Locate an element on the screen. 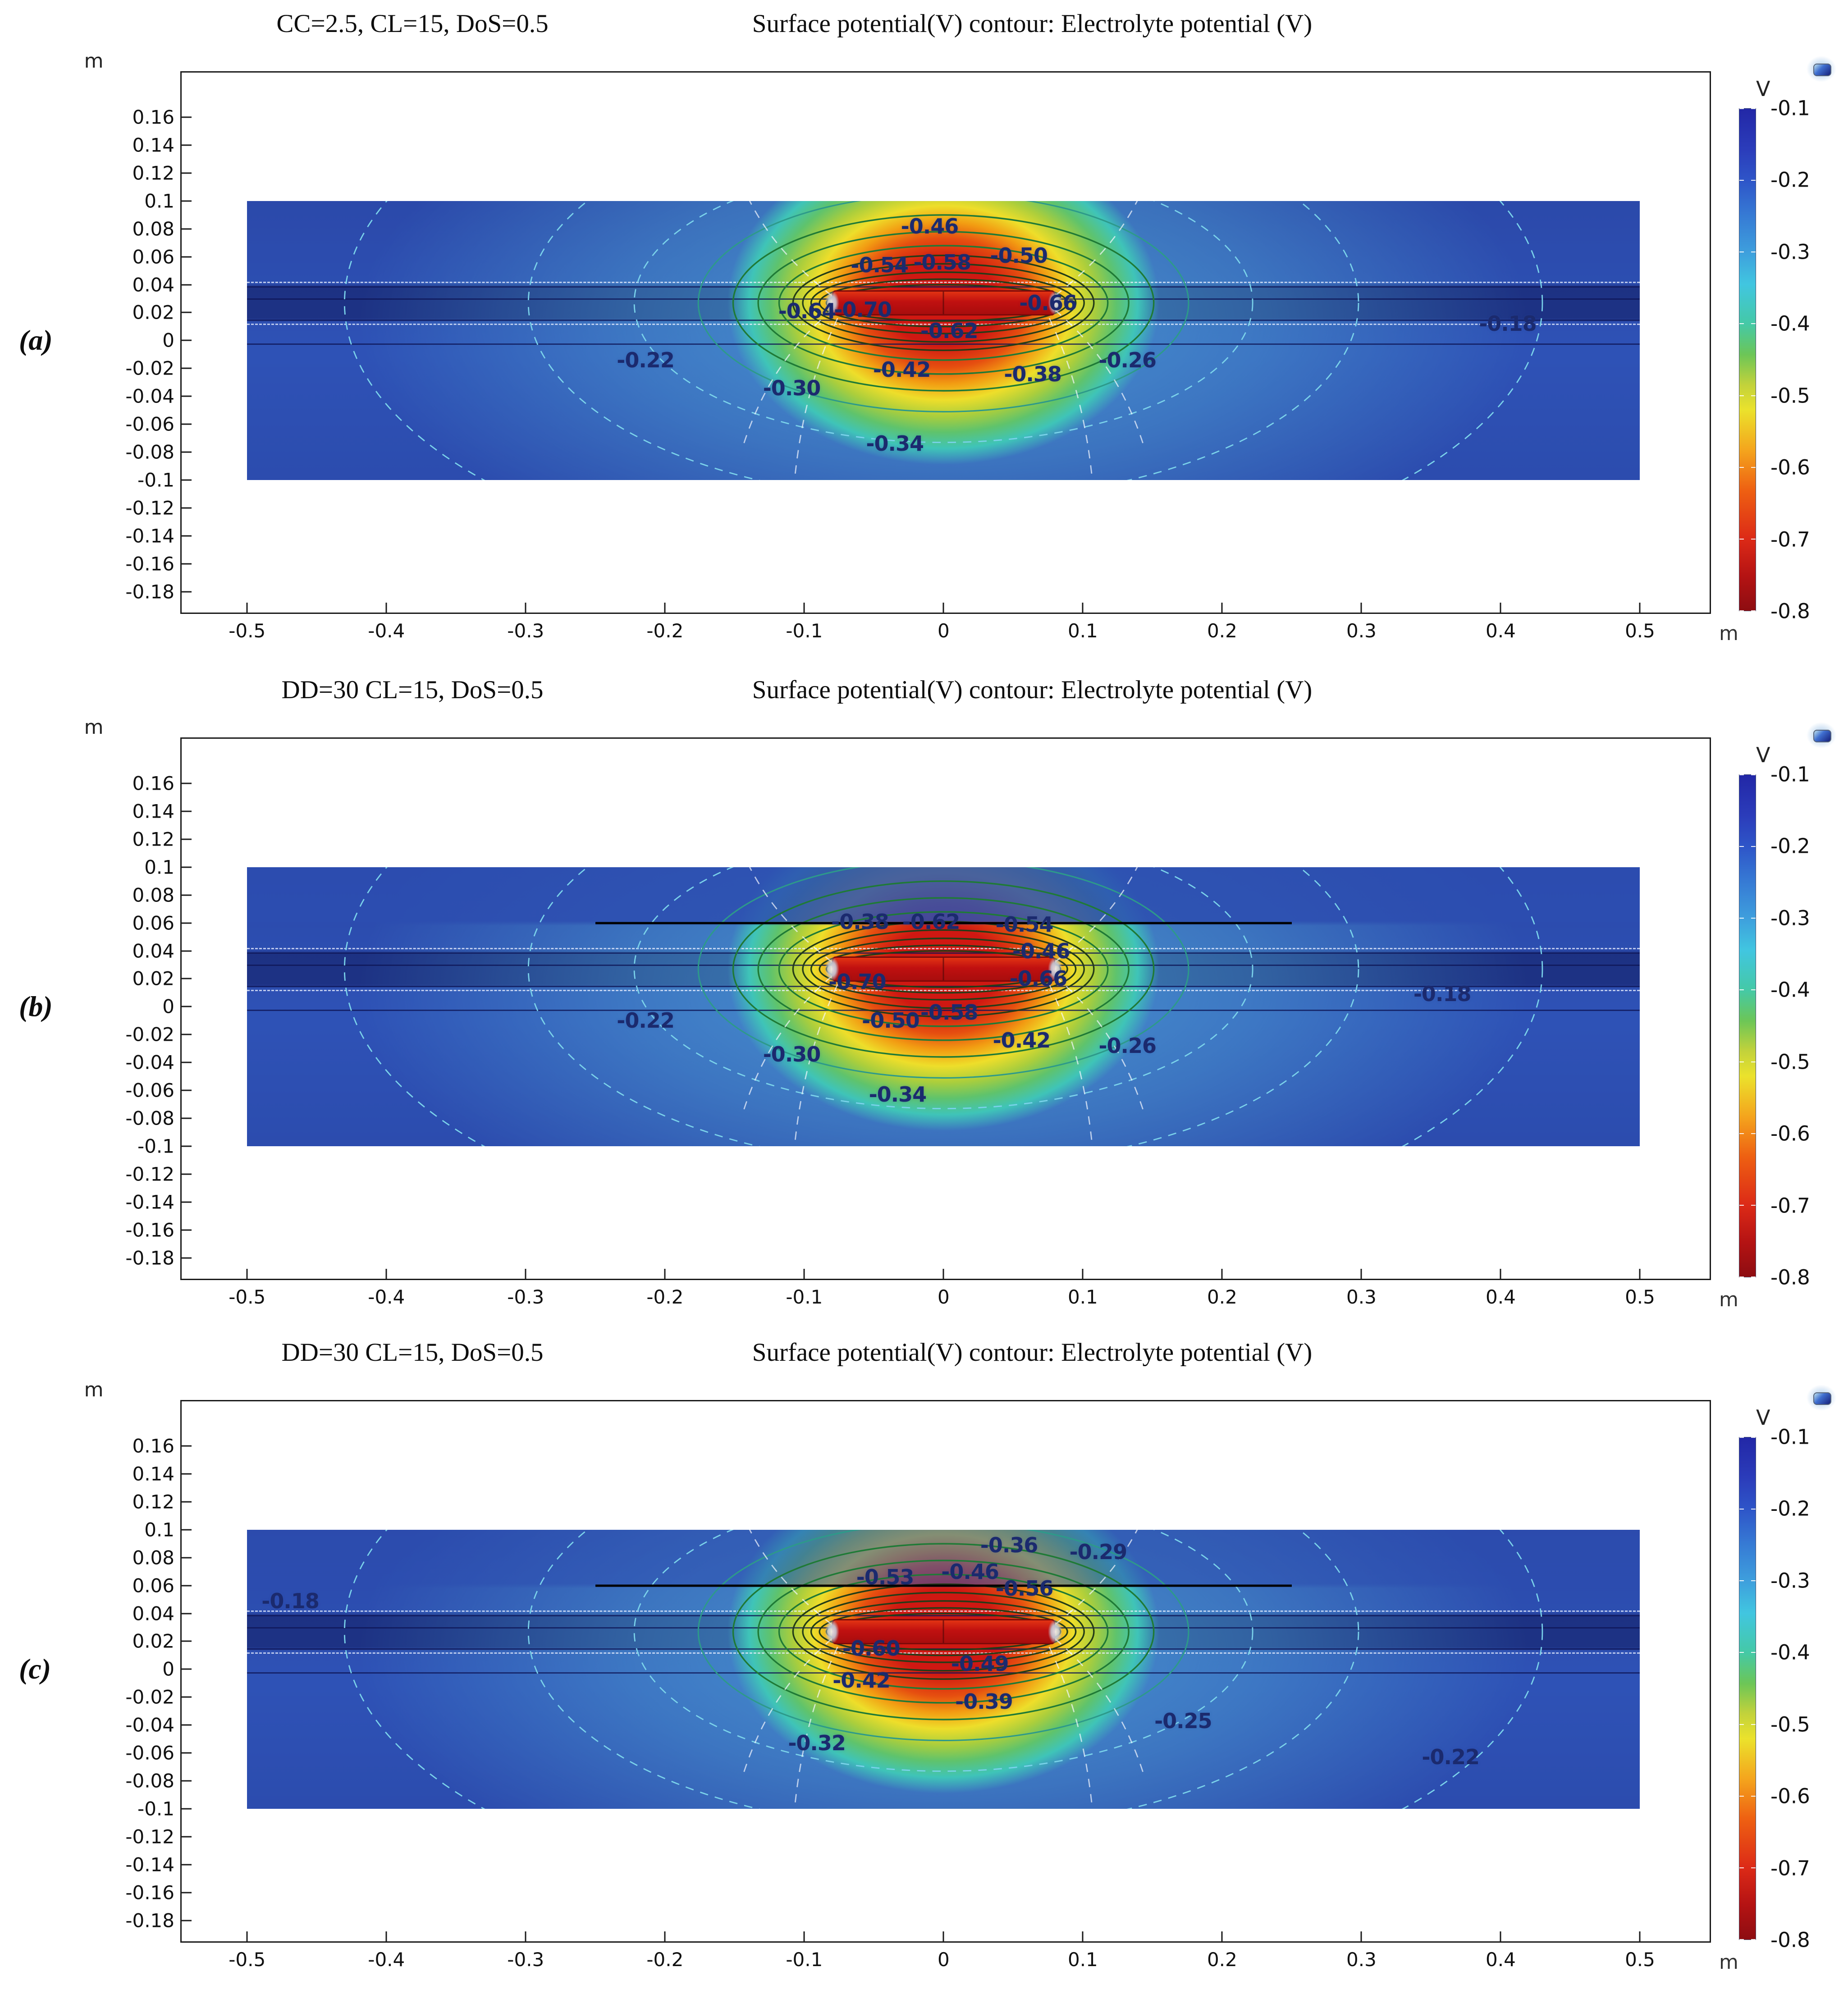 This screenshot has width=1848, height=1990. y-tick-label: 0.1 is located at coordinates (159, 1530).